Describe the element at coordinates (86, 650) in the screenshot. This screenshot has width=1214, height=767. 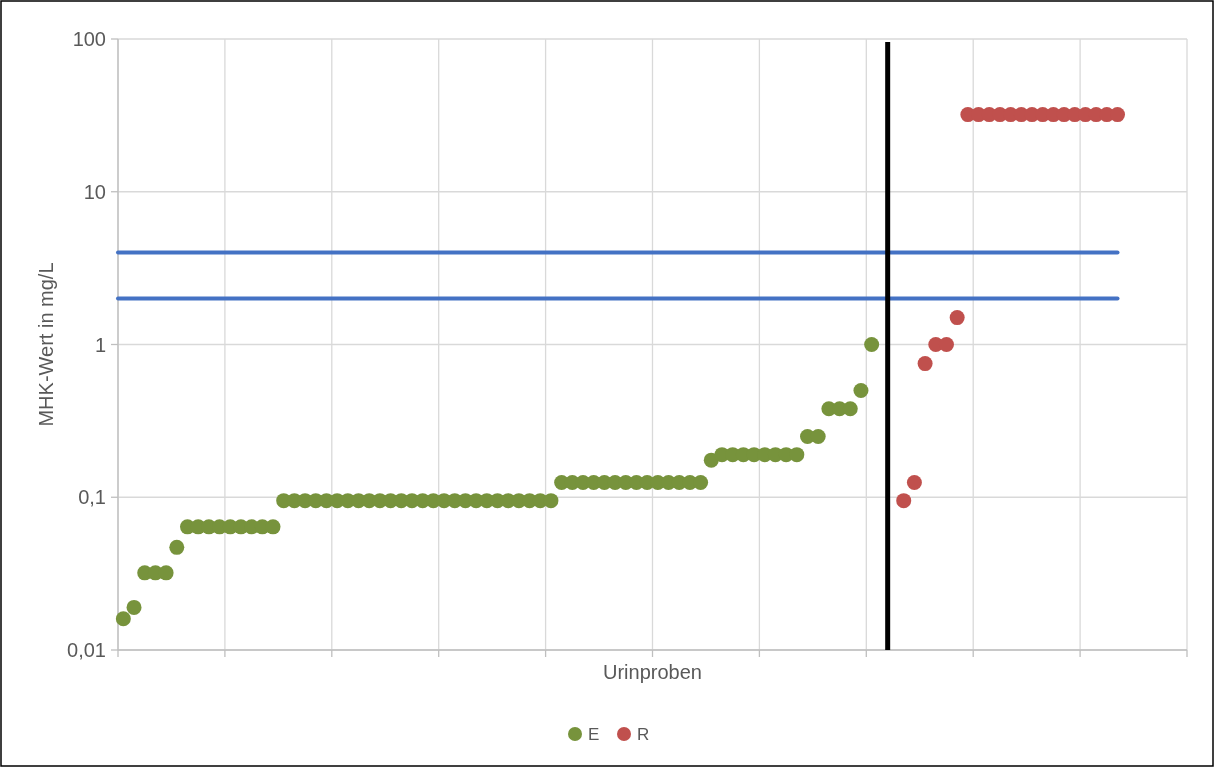
I see `y-tick-label: 0,01` at that location.